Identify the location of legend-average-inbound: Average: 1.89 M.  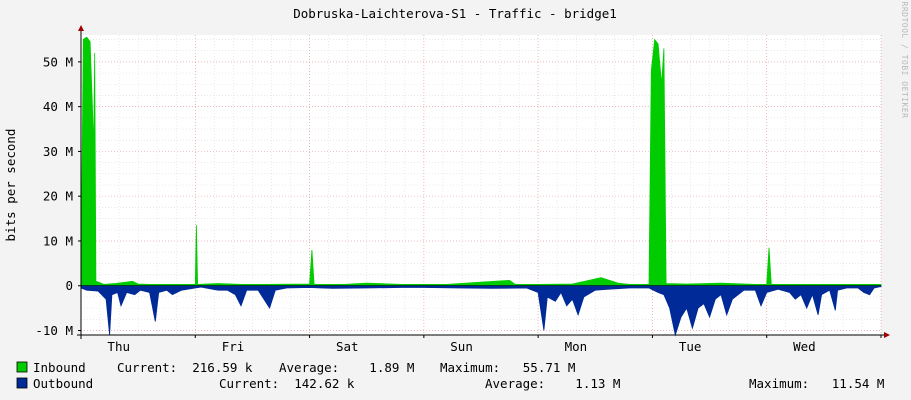
(346, 367).